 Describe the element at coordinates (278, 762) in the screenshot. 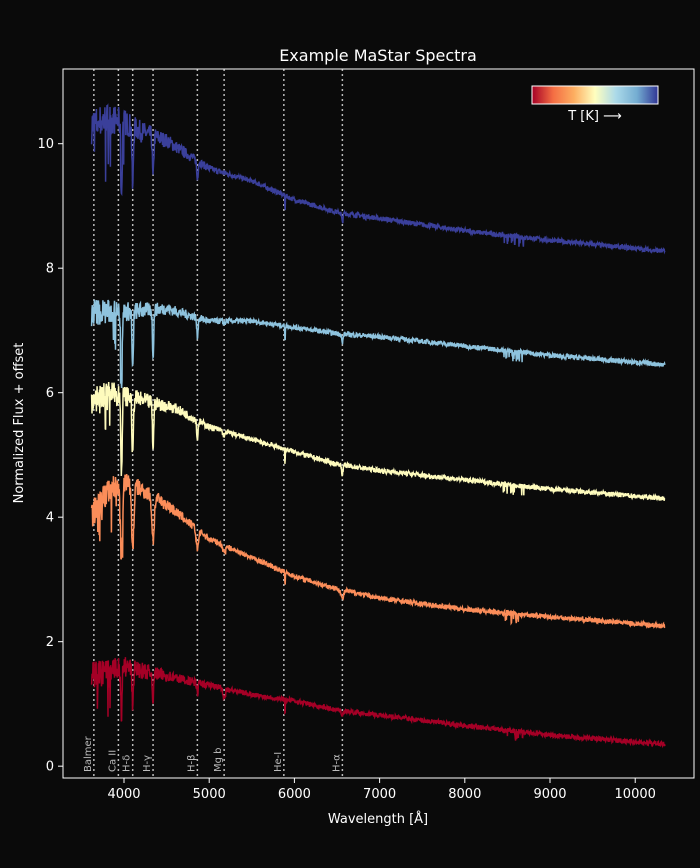

I see `spectral-line-label: He-I` at that location.